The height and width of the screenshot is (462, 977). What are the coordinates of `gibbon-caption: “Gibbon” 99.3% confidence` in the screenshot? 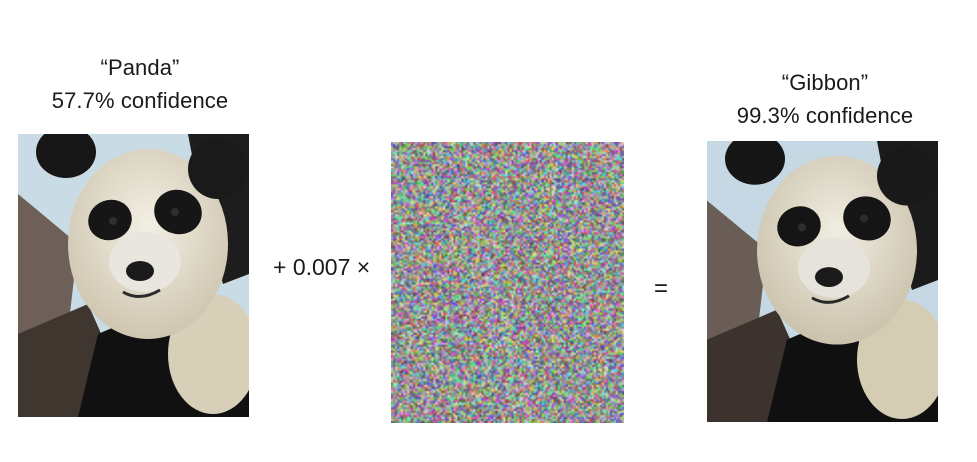 It's located at (825, 99).